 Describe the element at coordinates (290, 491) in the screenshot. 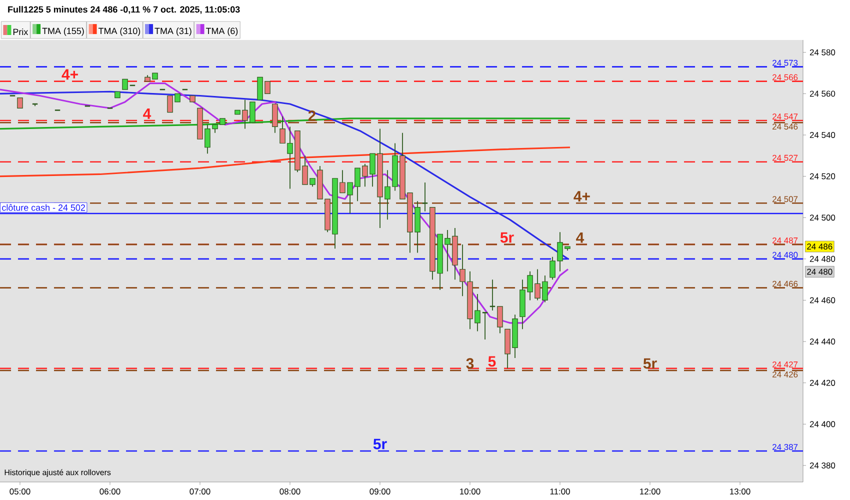

I see `x-tick-label: 08:00` at that location.